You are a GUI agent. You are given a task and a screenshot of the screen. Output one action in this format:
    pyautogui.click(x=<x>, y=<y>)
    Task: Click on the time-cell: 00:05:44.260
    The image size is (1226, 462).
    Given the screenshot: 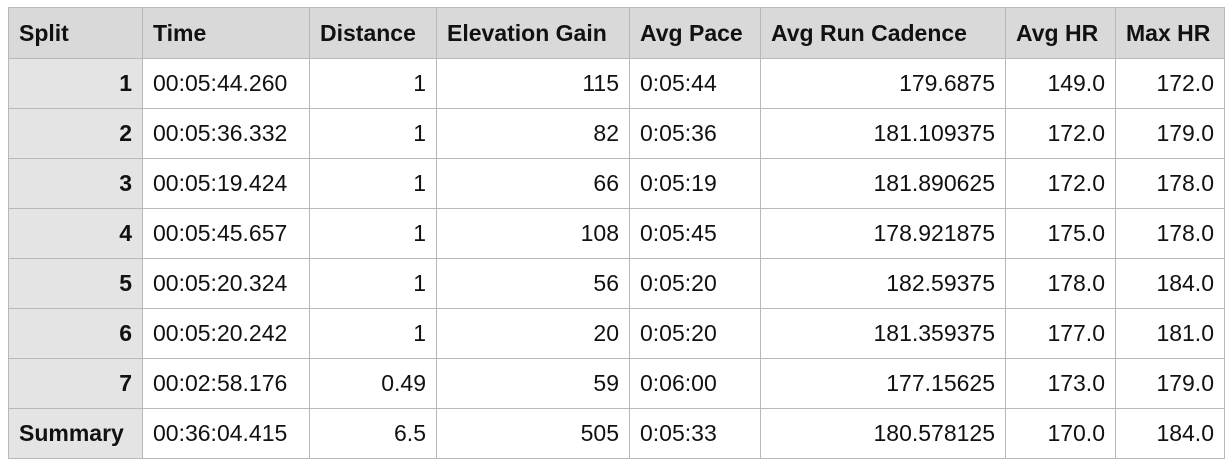 What is the action you would take?
    pyautogui.click(x=226, y=83)
    